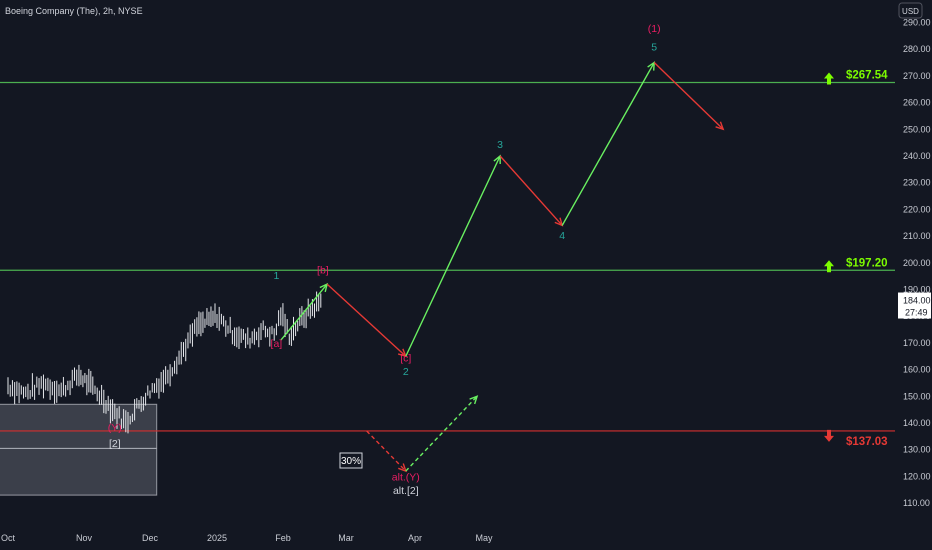 The width and height of the screenshot is (932, 550). I want to click on currency-button: USD, so click(910, 10).